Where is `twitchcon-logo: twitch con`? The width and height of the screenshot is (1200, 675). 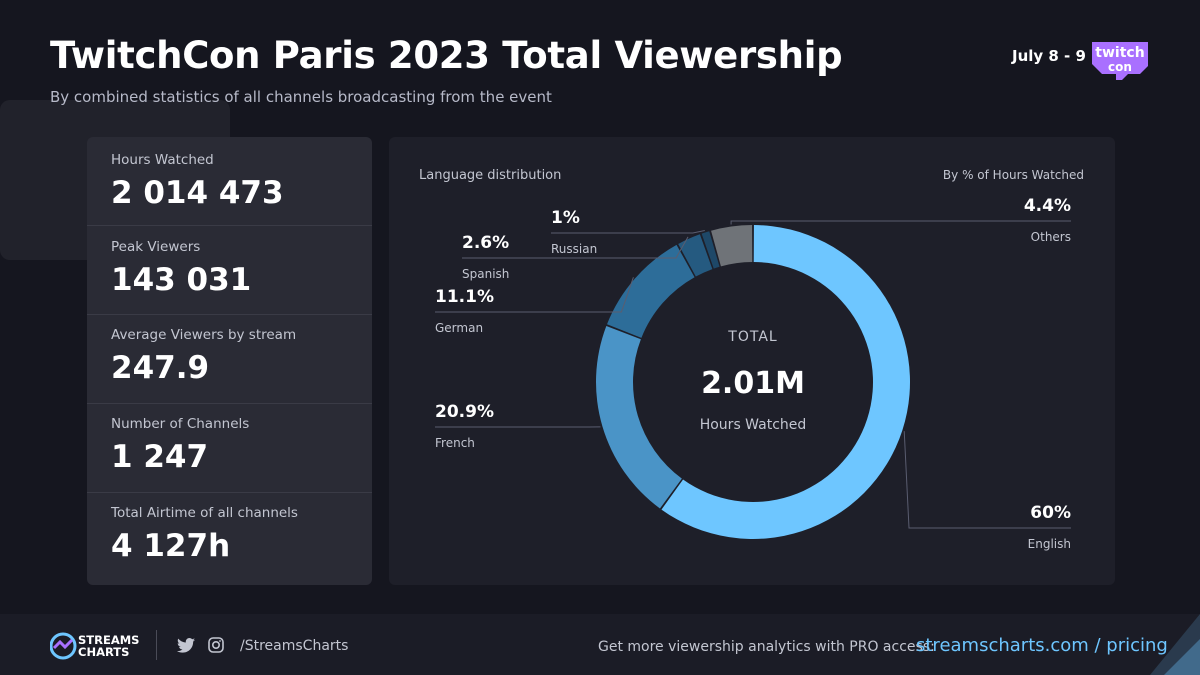
twitchcon-logo: twitch con is located at coordinates (1120, 61).